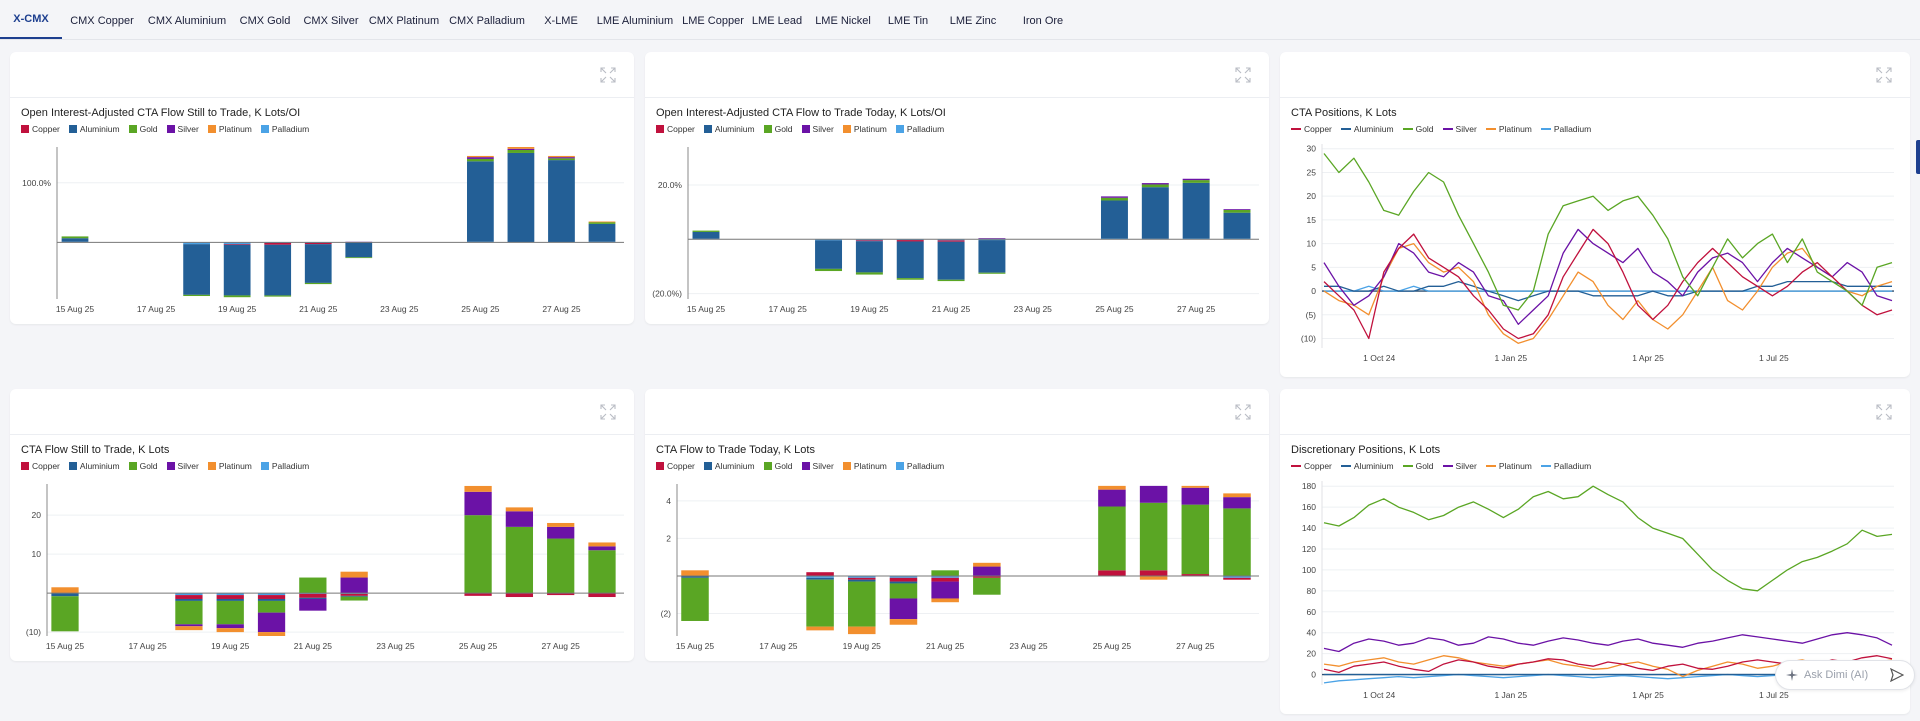 The width and height of the screenshot is (1920, 721). I want to click on side-drawer-handle, so click(1918, 157).